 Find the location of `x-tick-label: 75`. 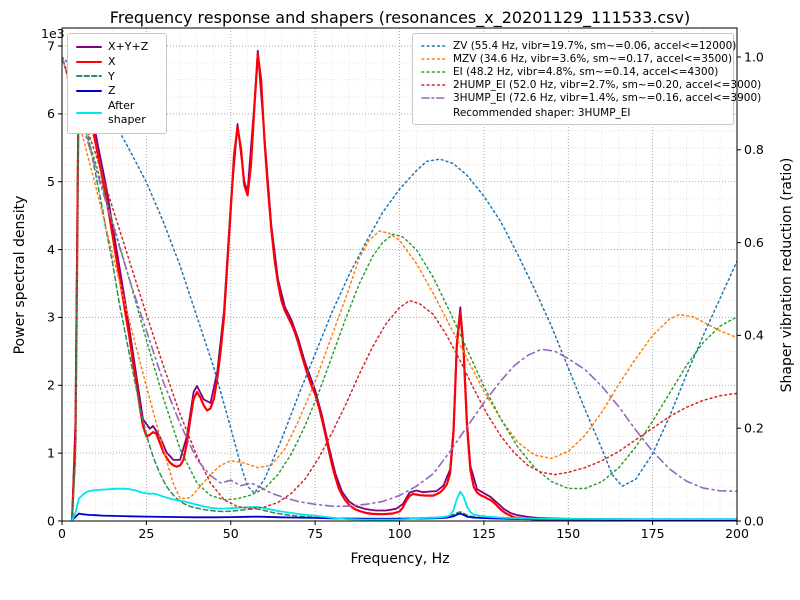

x-tick-label: 75 is located at coordinates (315, 533).